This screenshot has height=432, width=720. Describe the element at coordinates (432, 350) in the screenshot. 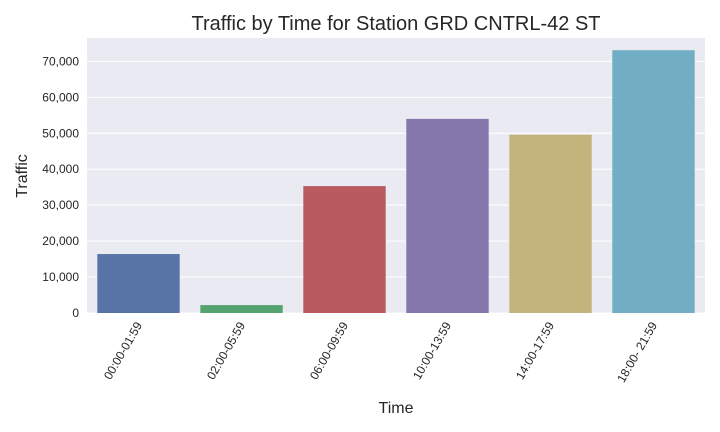

I see `x-tick-label: 10:00-13:59` at that location.